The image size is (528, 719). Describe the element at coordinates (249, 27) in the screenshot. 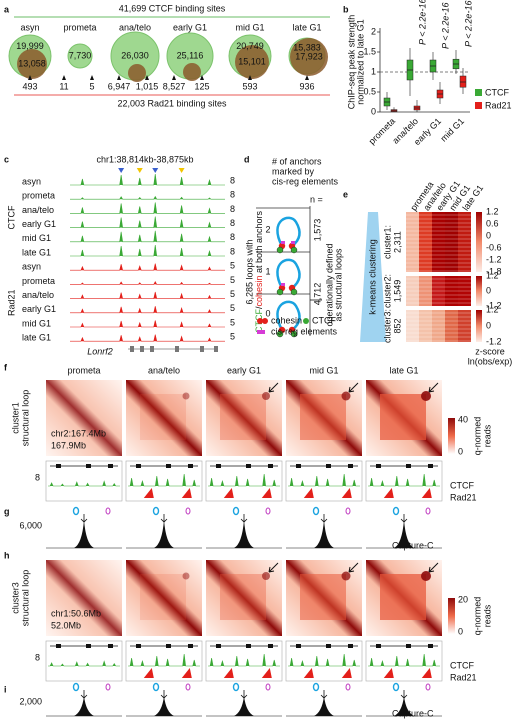

I see `stage-label: mid G1` at that location.